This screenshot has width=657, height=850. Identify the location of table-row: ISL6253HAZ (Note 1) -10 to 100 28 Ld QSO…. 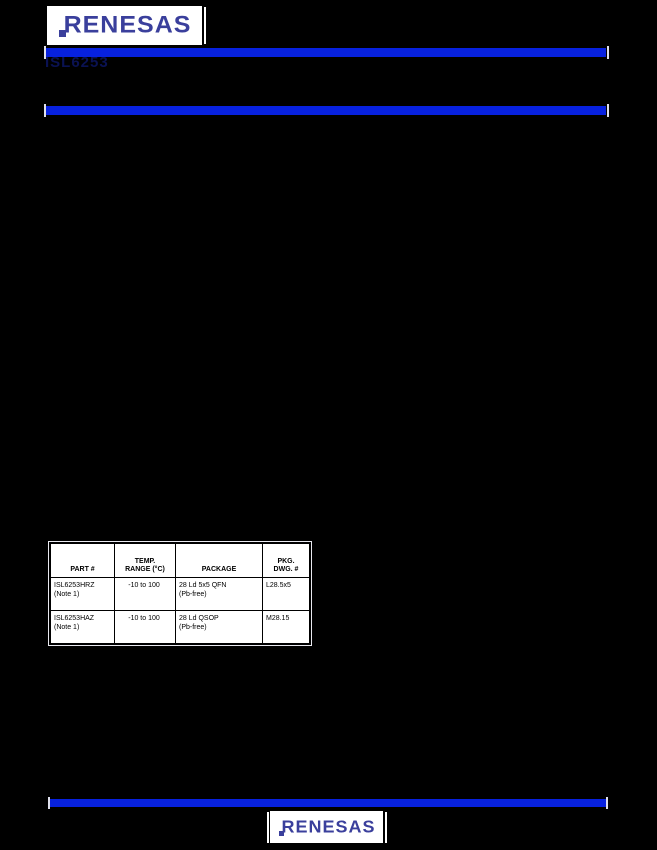
(180, 627).